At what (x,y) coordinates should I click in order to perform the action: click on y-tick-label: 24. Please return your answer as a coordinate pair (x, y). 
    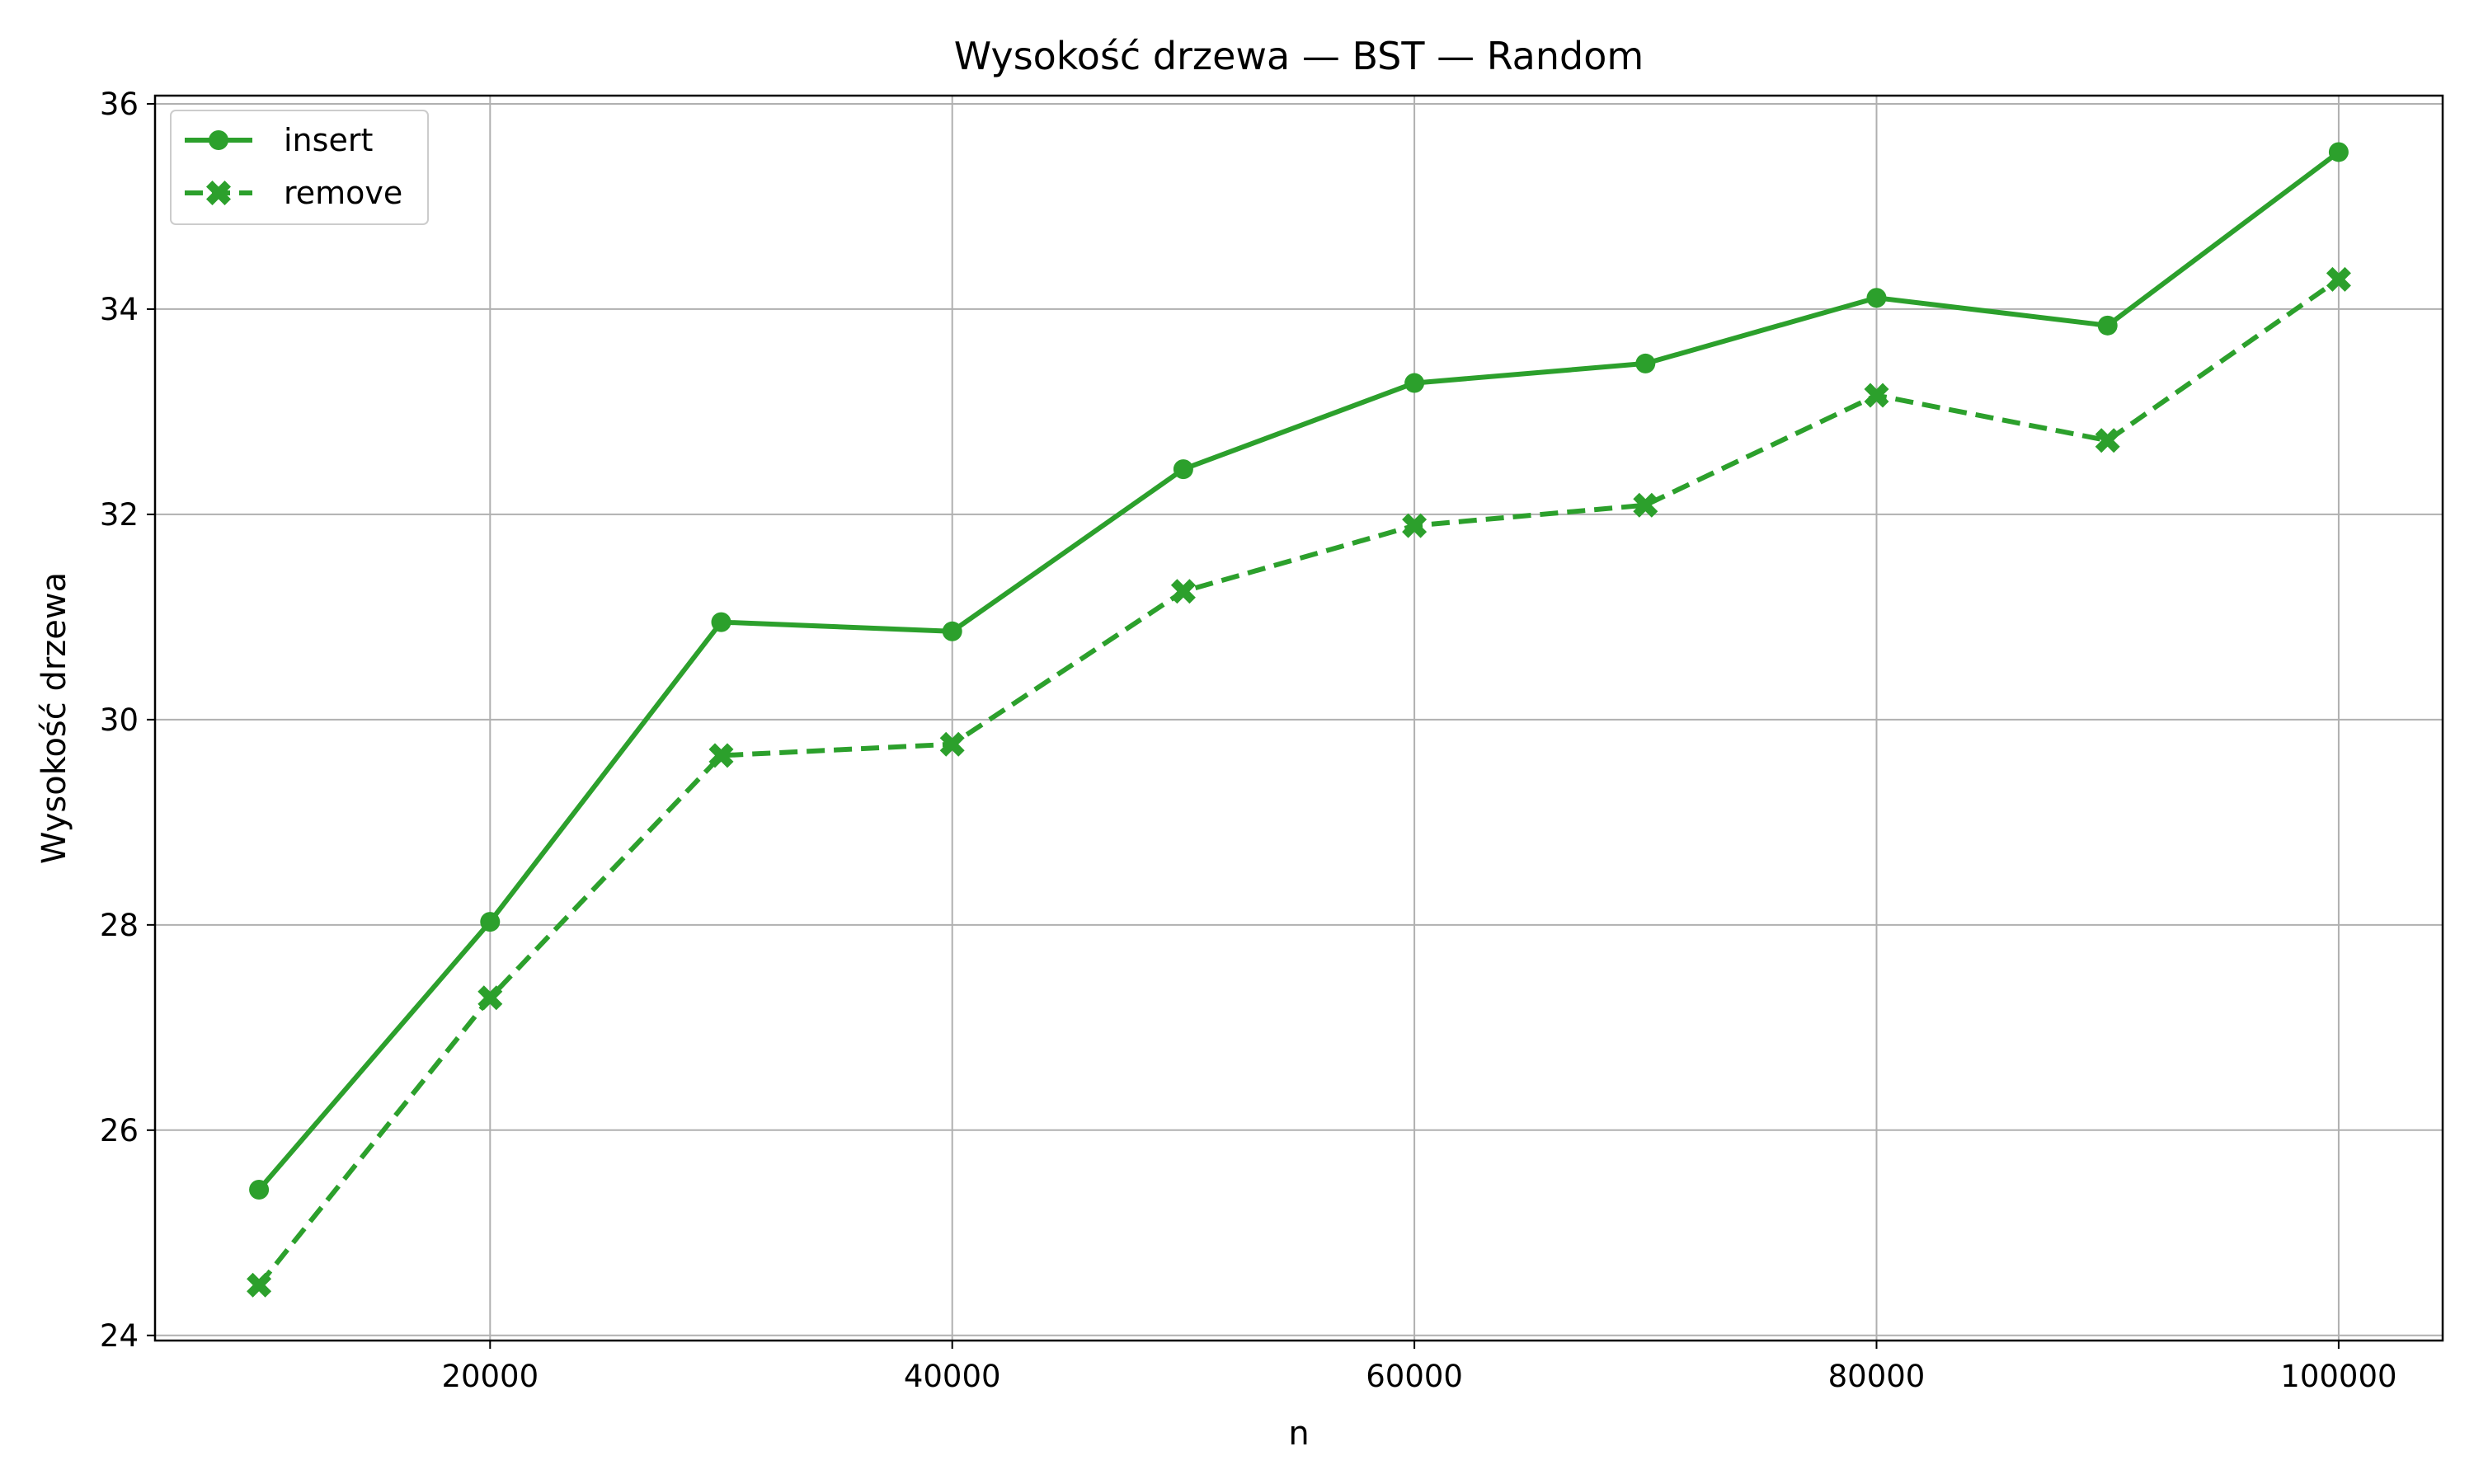
    Looking at the image, I should click on (119, 1336).